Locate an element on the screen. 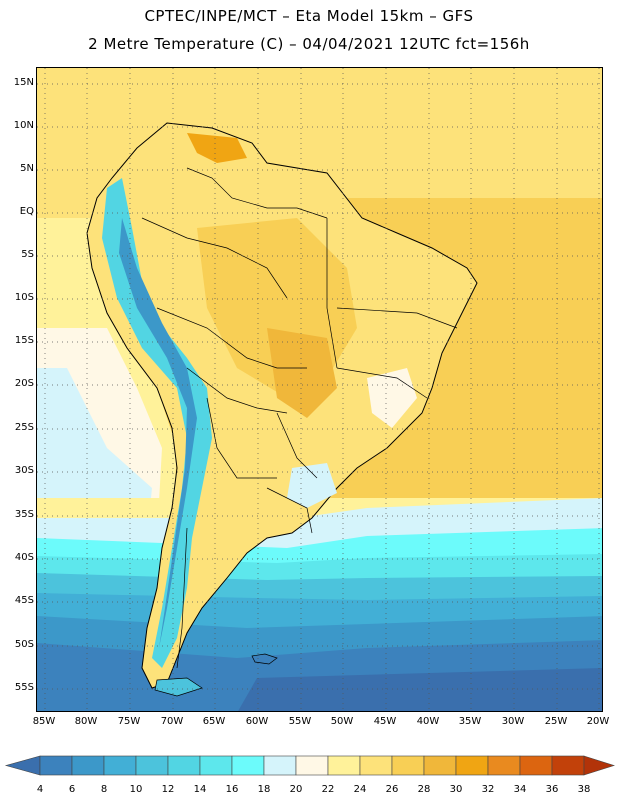  lon-label: 55W is located at coordinates (300, 721).